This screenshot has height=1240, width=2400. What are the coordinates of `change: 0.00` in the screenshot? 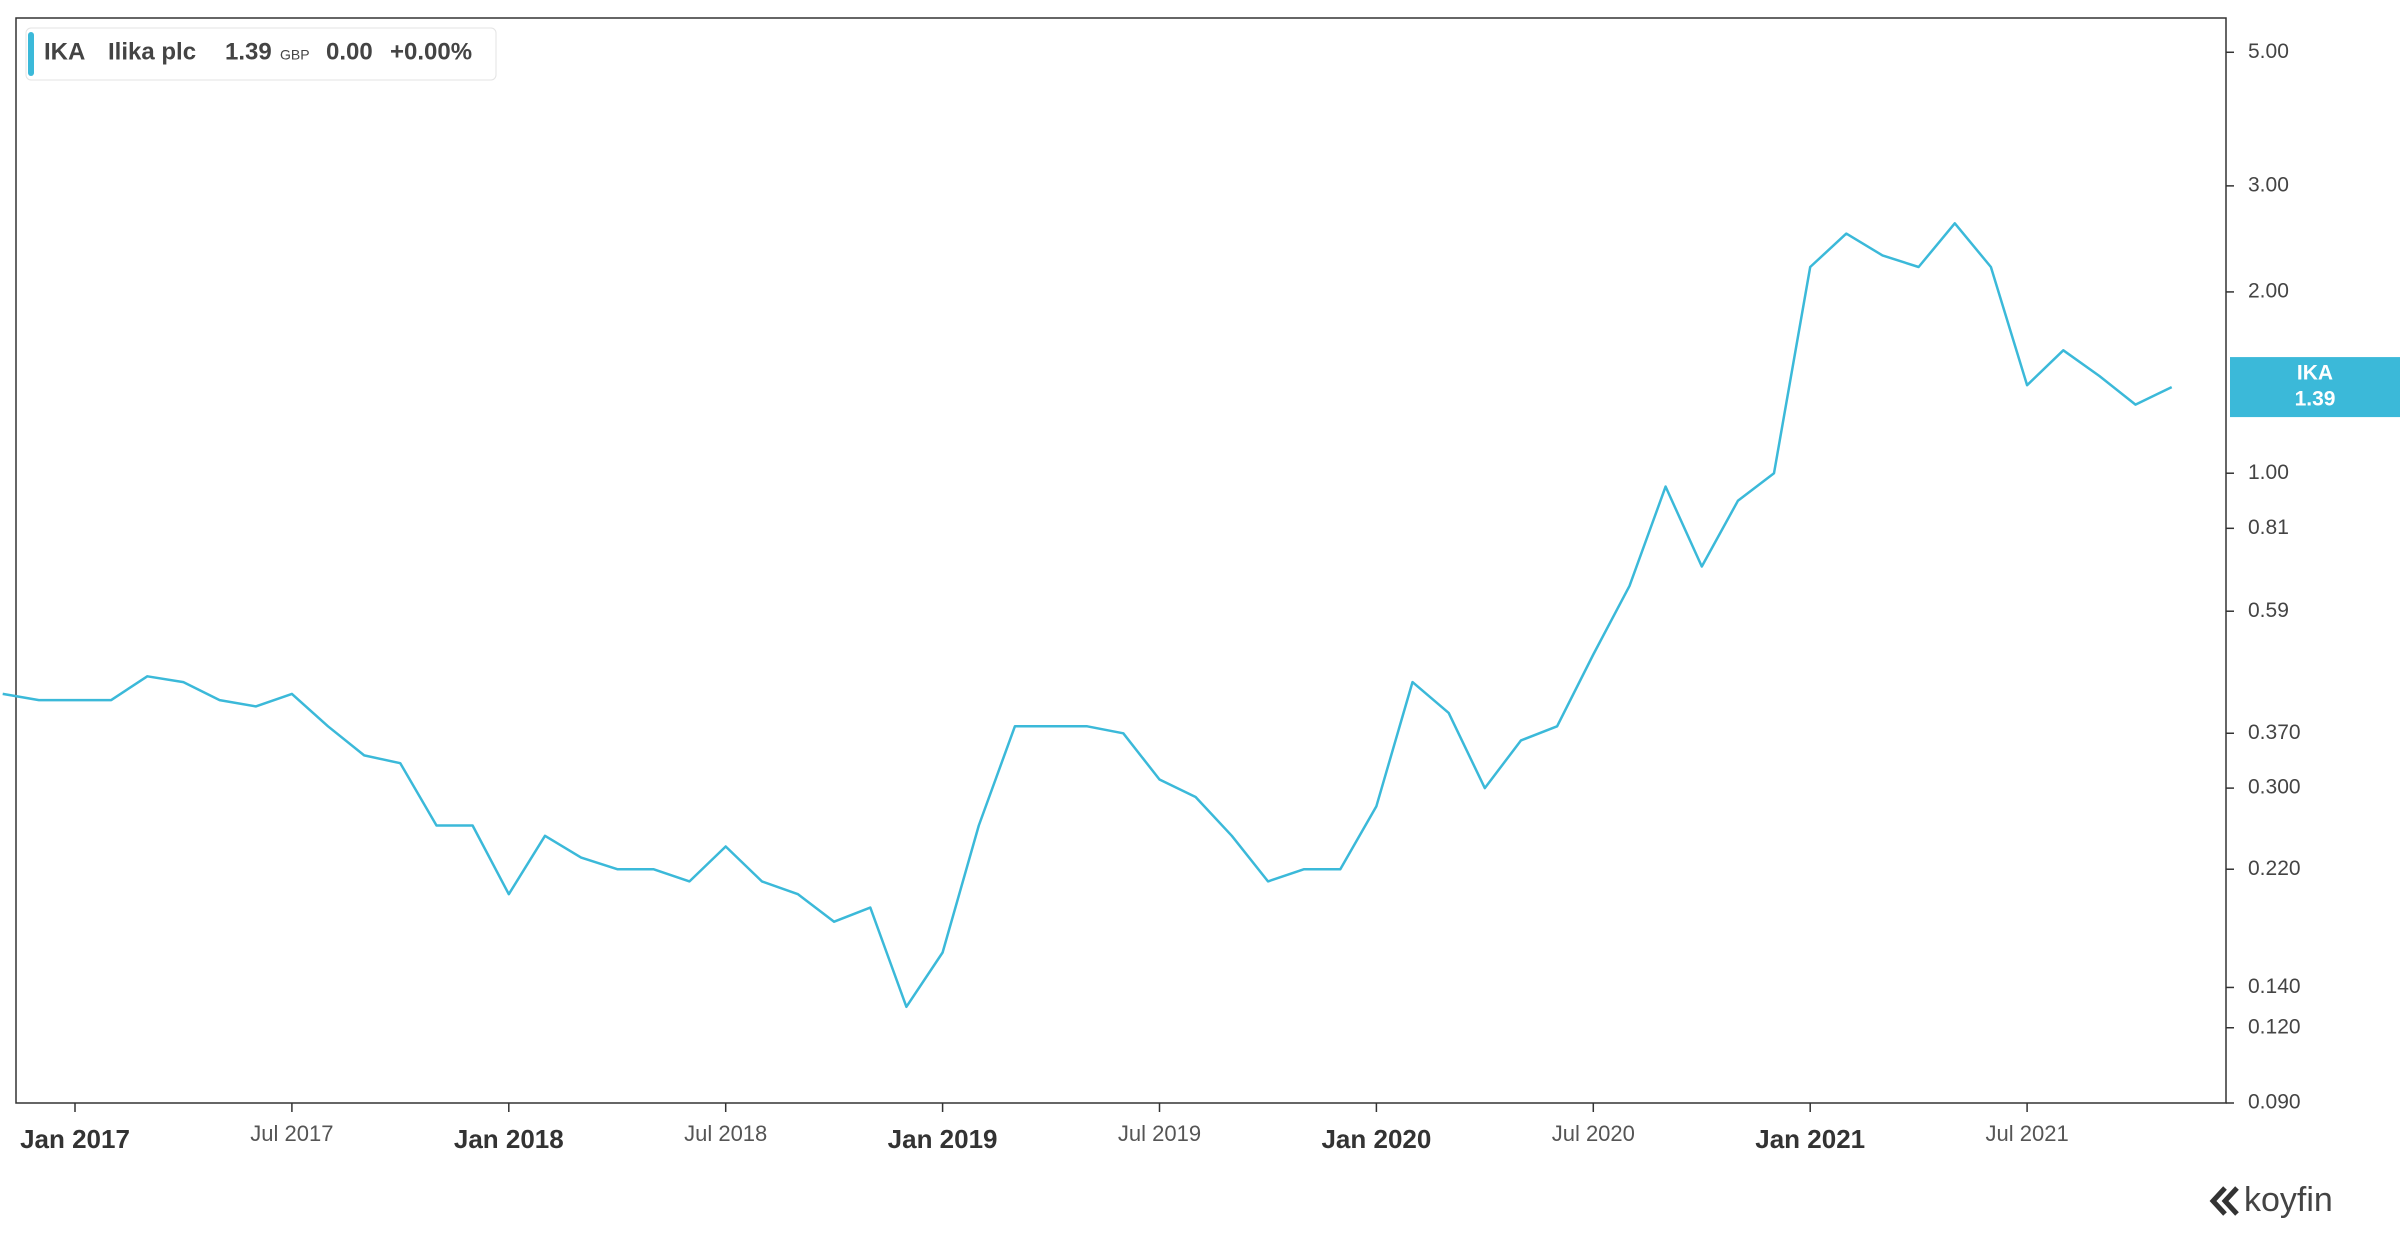 It's located at (349, 51).